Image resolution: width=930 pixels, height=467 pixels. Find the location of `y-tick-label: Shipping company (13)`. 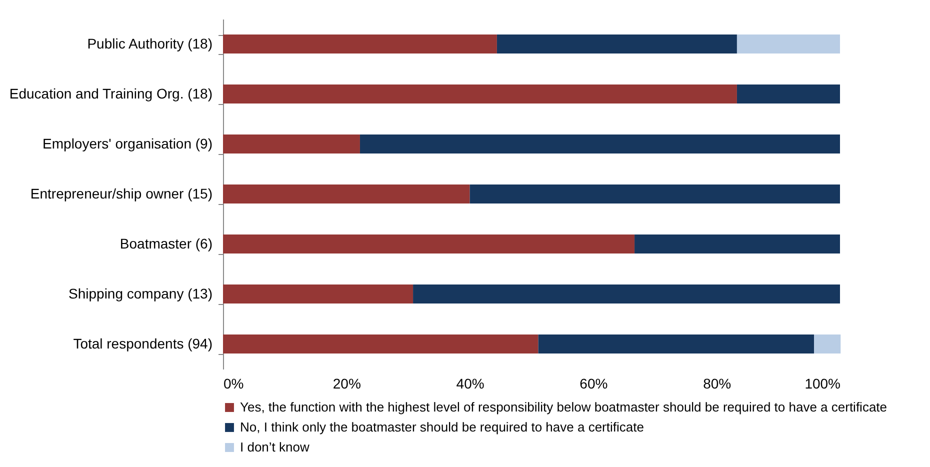

y-tick-label: Shipping company (13) is located at coordinates (140, 294).